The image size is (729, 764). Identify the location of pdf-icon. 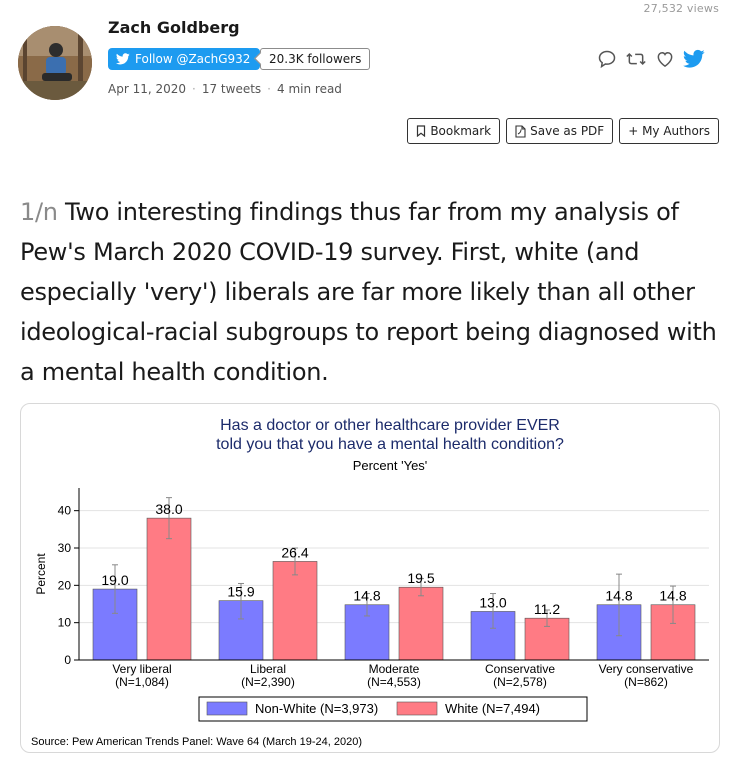
(520, 131).